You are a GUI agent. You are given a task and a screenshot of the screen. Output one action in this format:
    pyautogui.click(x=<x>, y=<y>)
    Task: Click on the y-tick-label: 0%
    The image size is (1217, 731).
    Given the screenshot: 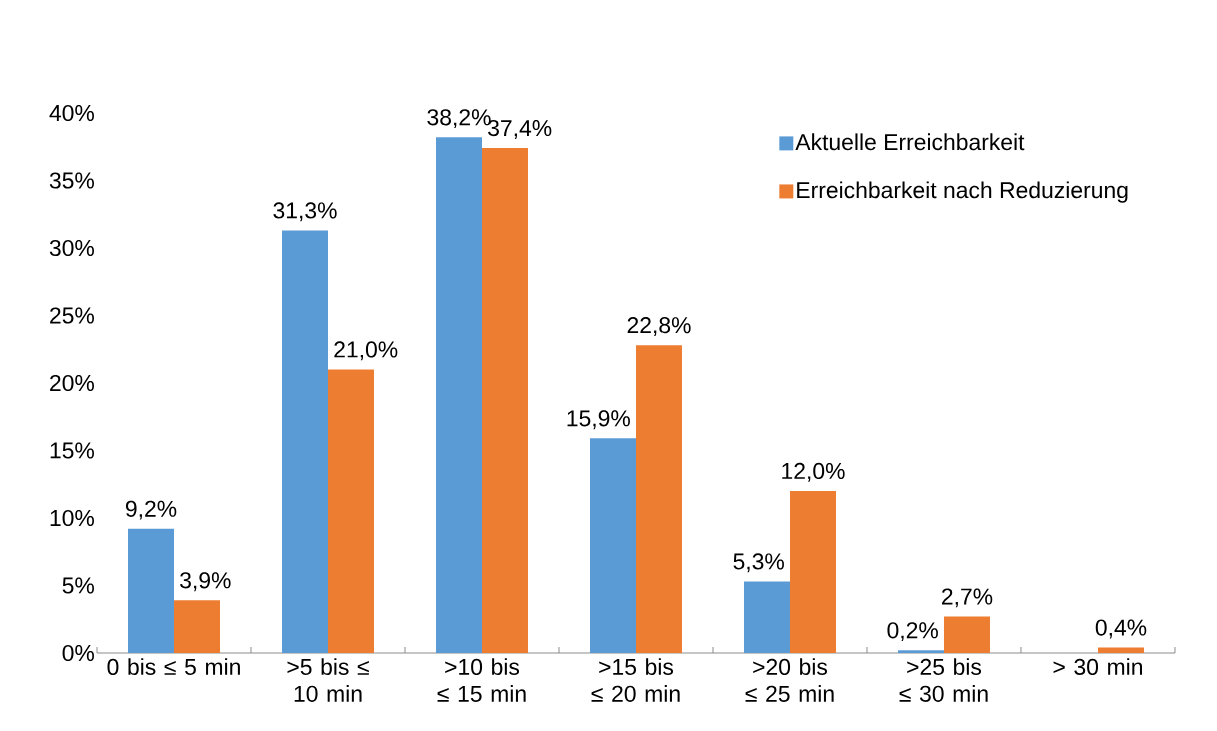 What is the action you would take?
    pyautogui.click(x=78, y=653)
    